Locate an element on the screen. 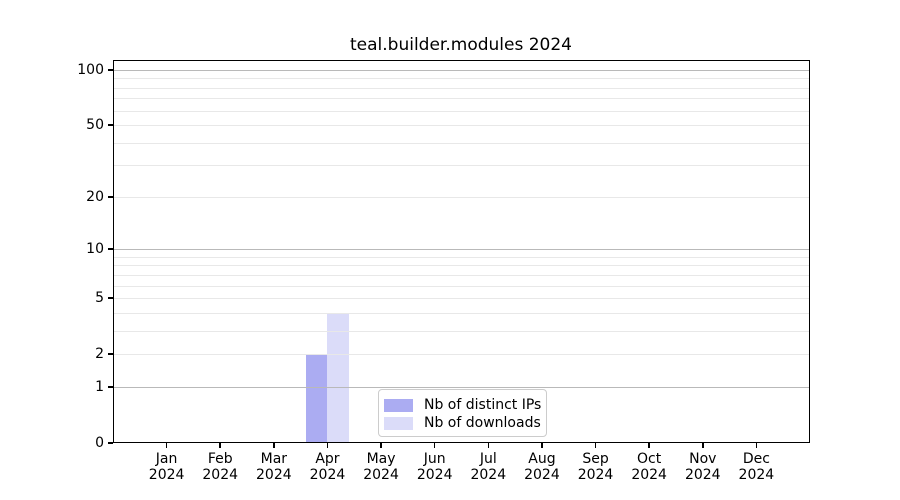  y-tick-label: 100 is located at coordinates (90, 70).